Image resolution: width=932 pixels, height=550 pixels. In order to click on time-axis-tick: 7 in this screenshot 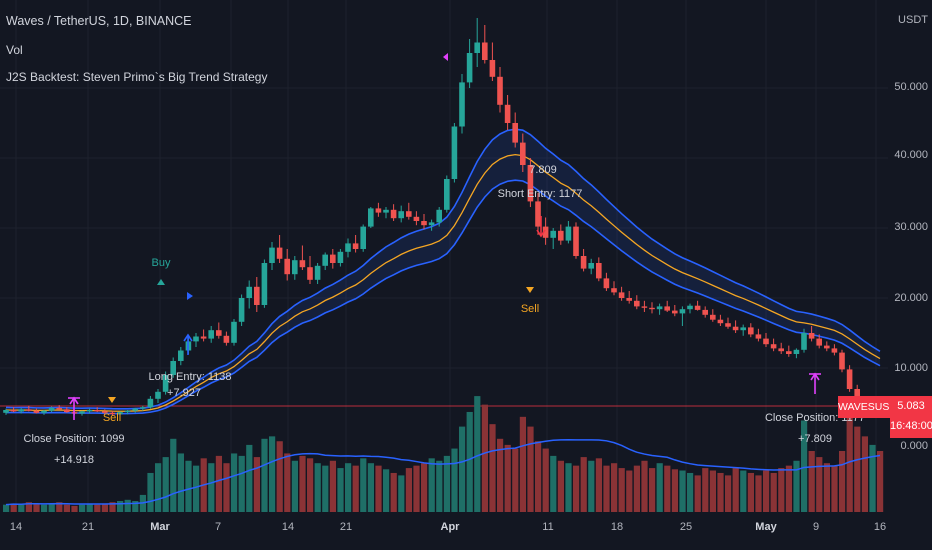, I will do `click(218, 527)`.